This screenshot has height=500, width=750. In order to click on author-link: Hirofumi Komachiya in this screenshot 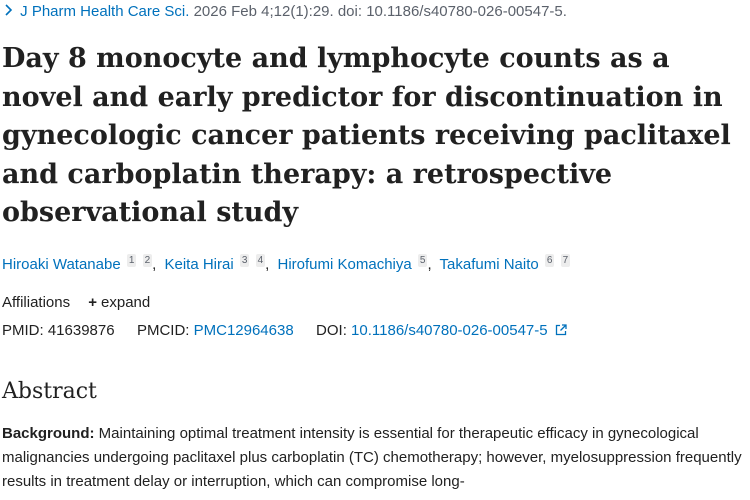, I will do `click(344, 264)`.